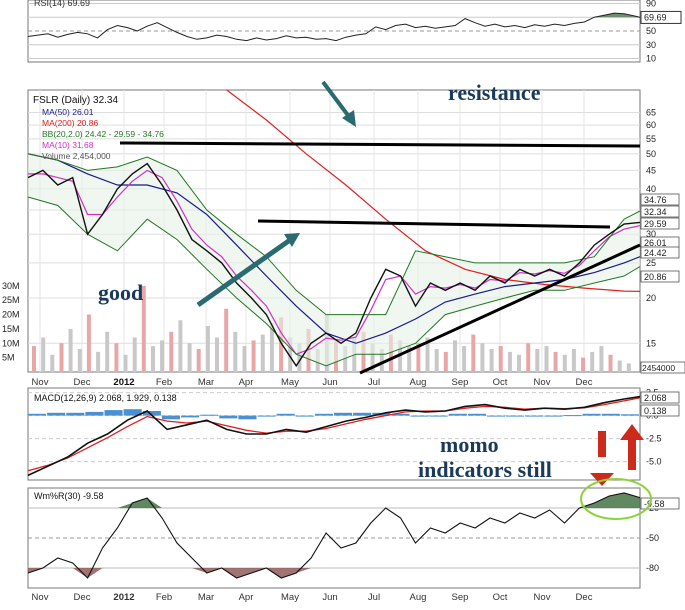 This screenshot has height=610, width=685. Describe the element at coordinates (418, 597) in the screenshot. I see `williams-x-tick-label: Aug` at that location.